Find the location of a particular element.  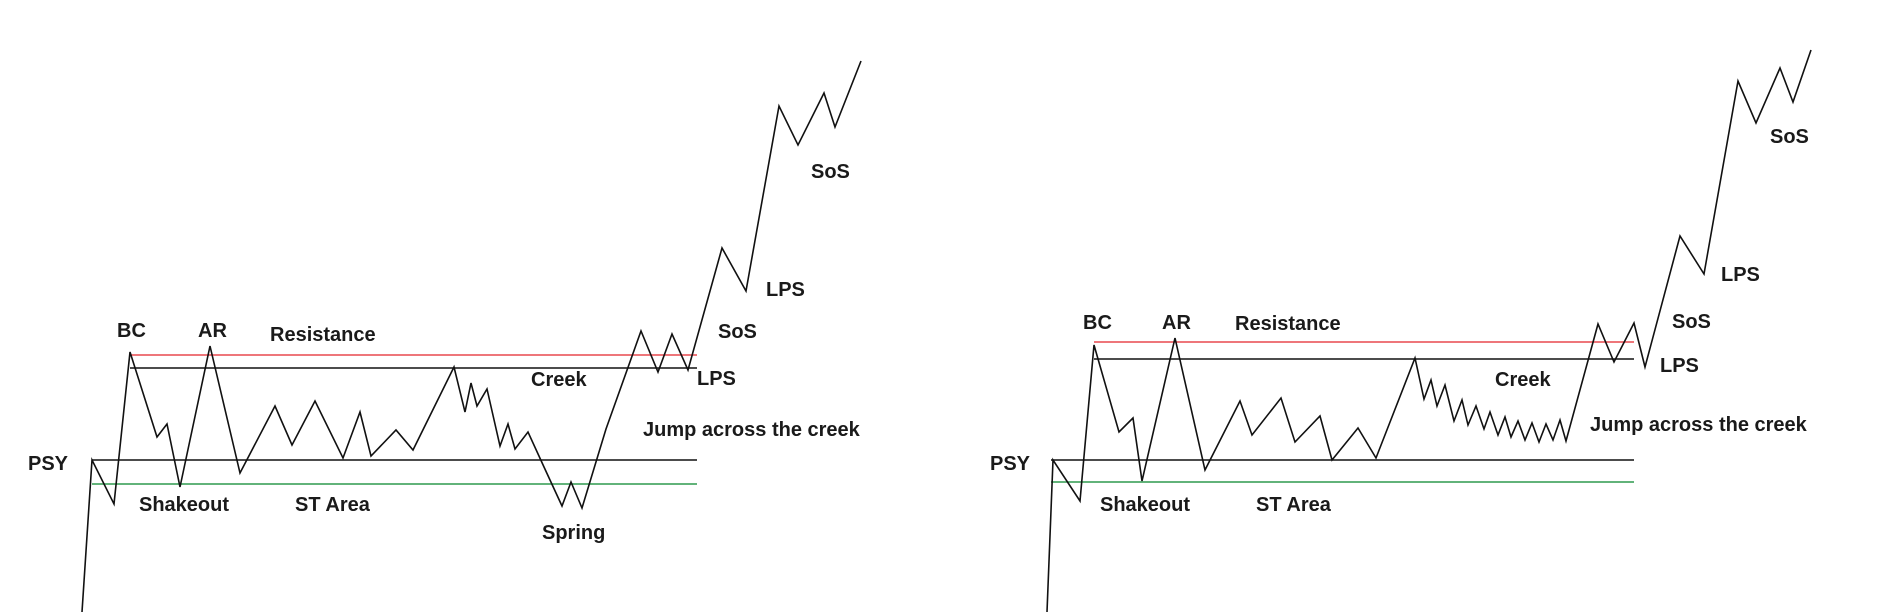

right-label-bc: BC is located at coordinates (1097, 323).